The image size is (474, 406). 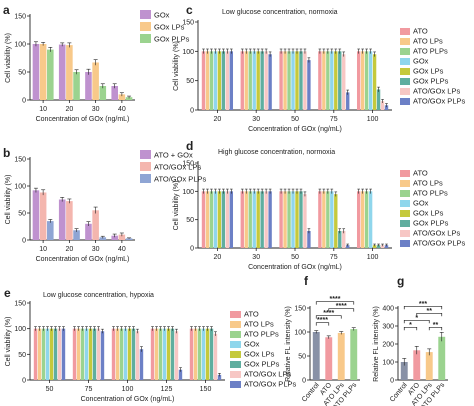 What do you see at coordinates (173, 155) in the screenshot?
I see `legend-label: ATO + GOx` at bounding box center [173, 155].